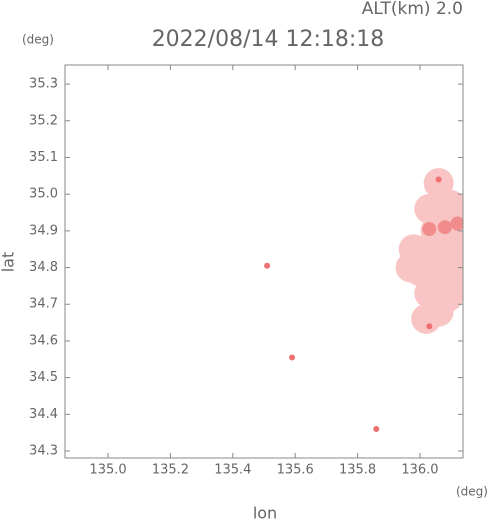 The width and height of the screenshot is (491, 525). Describe the element at coordinates (232, 470) in the screenshot. I see `x-tick-label: 135.4` at that location.